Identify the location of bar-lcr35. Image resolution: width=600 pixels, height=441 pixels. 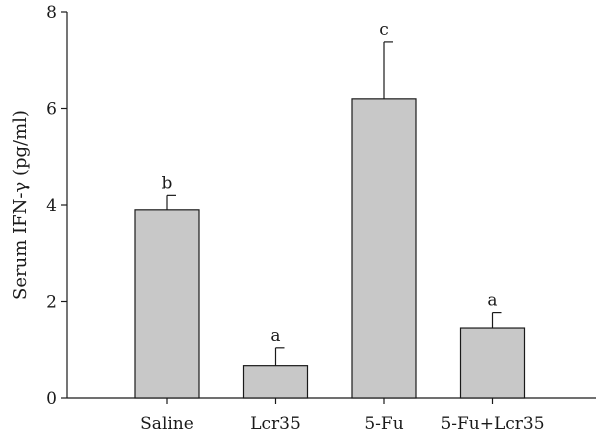
(275, 382).